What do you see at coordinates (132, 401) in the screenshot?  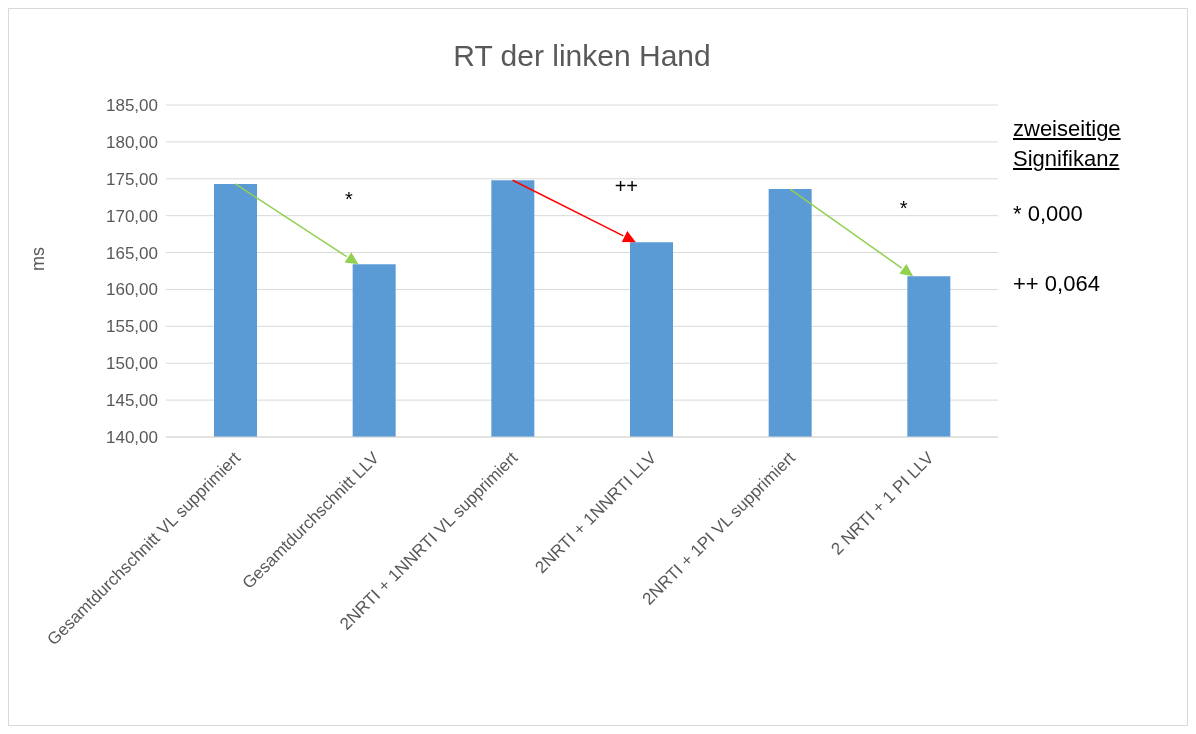 I see `y-tick-label: 145,00` at bounding box center [132, 401].